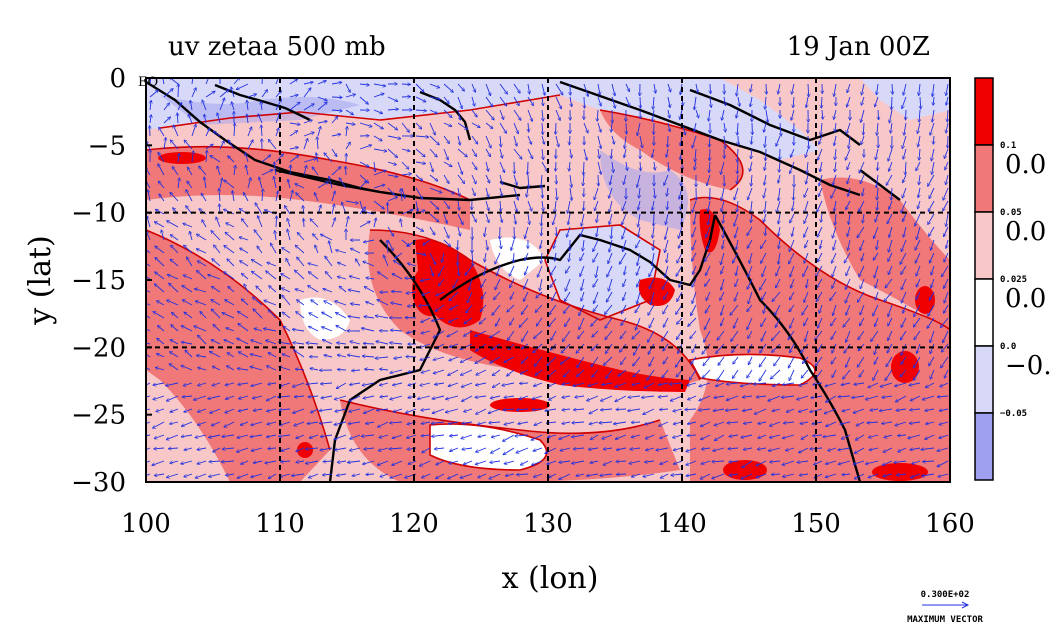 Image resolution: width=1058 pixels, height=631 pixels. Describe the element at coordinates (40, 280) in the screenshot. I see `y-axis-label: y (lat)` at that location.